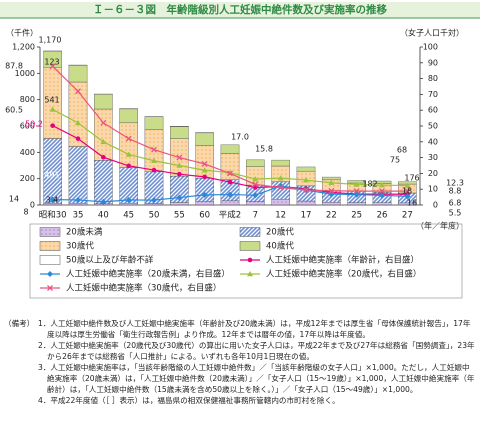 The width and height of the screenshot is (480, 436). Describe the element at coordinates (25, 212) in the screenshot. I see `annotation: 8` at that location.